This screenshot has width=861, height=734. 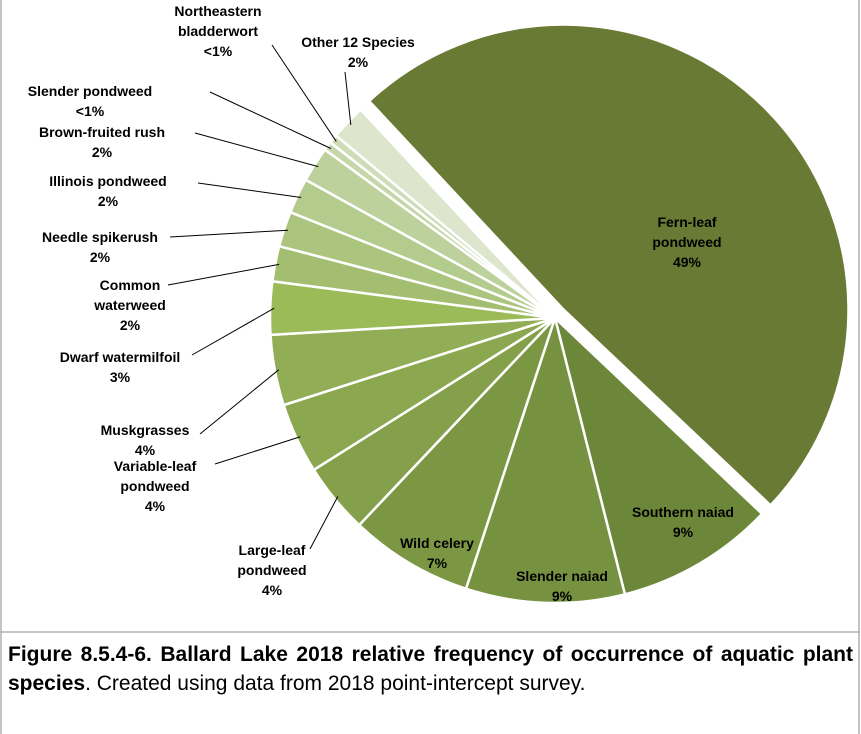 I want to click on category-label: Dwarf watermilfoil, so click(x=120, y=357).